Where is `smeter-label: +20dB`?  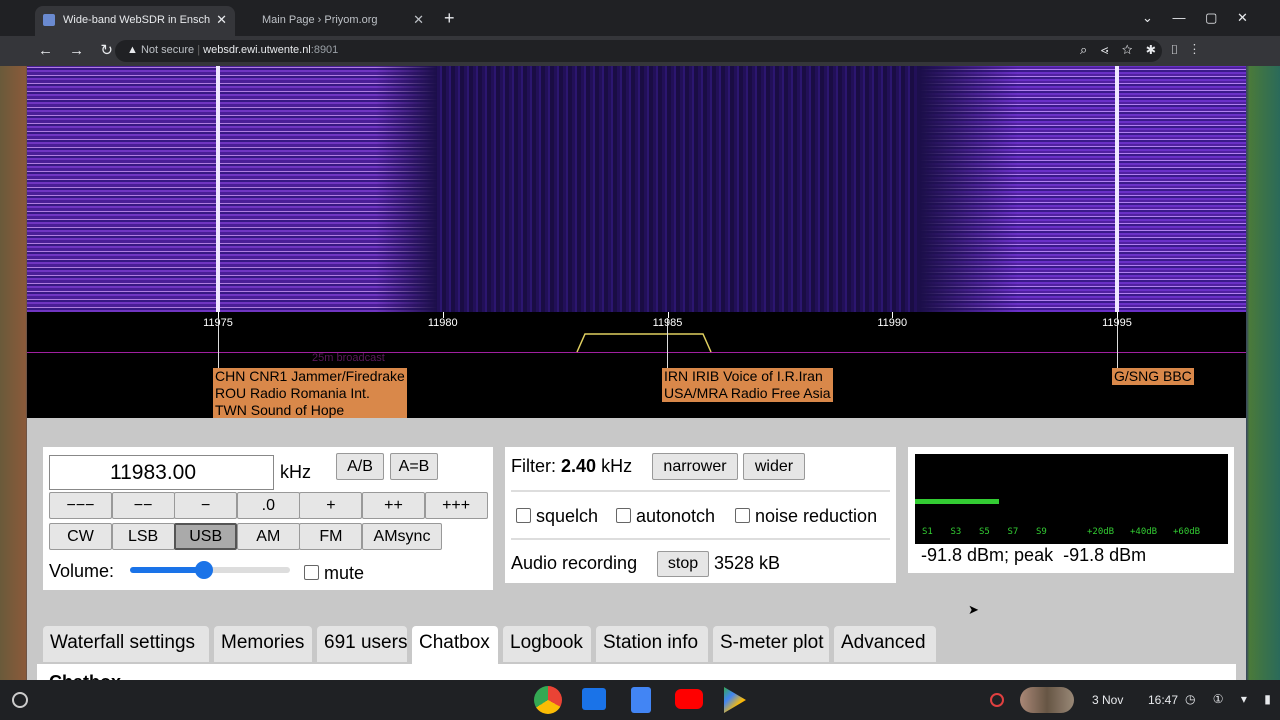
smeter-label: +20dB is located at coordinates (1101, 532).